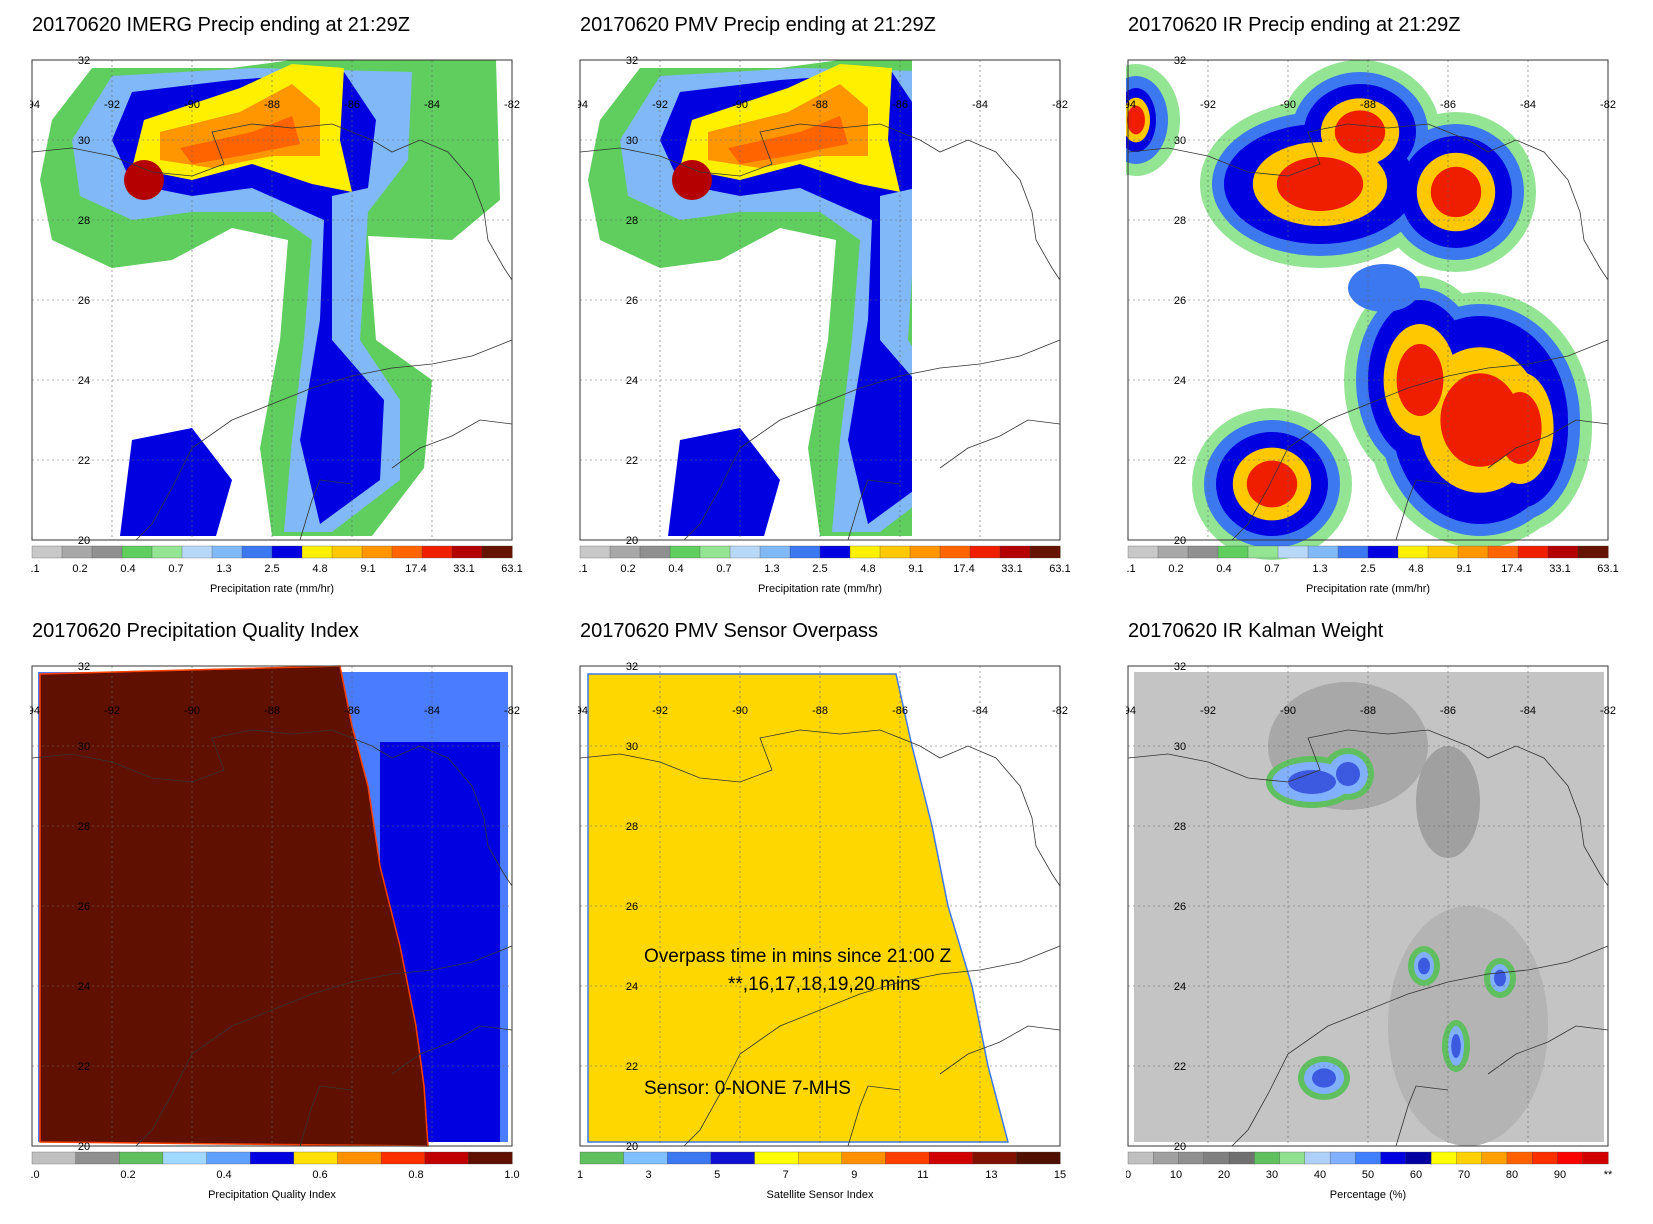 This screenshot has width=1653, height=1224. Describe the element at coordinates (820, 938) in the screenshot. I see `coastline` at that location.